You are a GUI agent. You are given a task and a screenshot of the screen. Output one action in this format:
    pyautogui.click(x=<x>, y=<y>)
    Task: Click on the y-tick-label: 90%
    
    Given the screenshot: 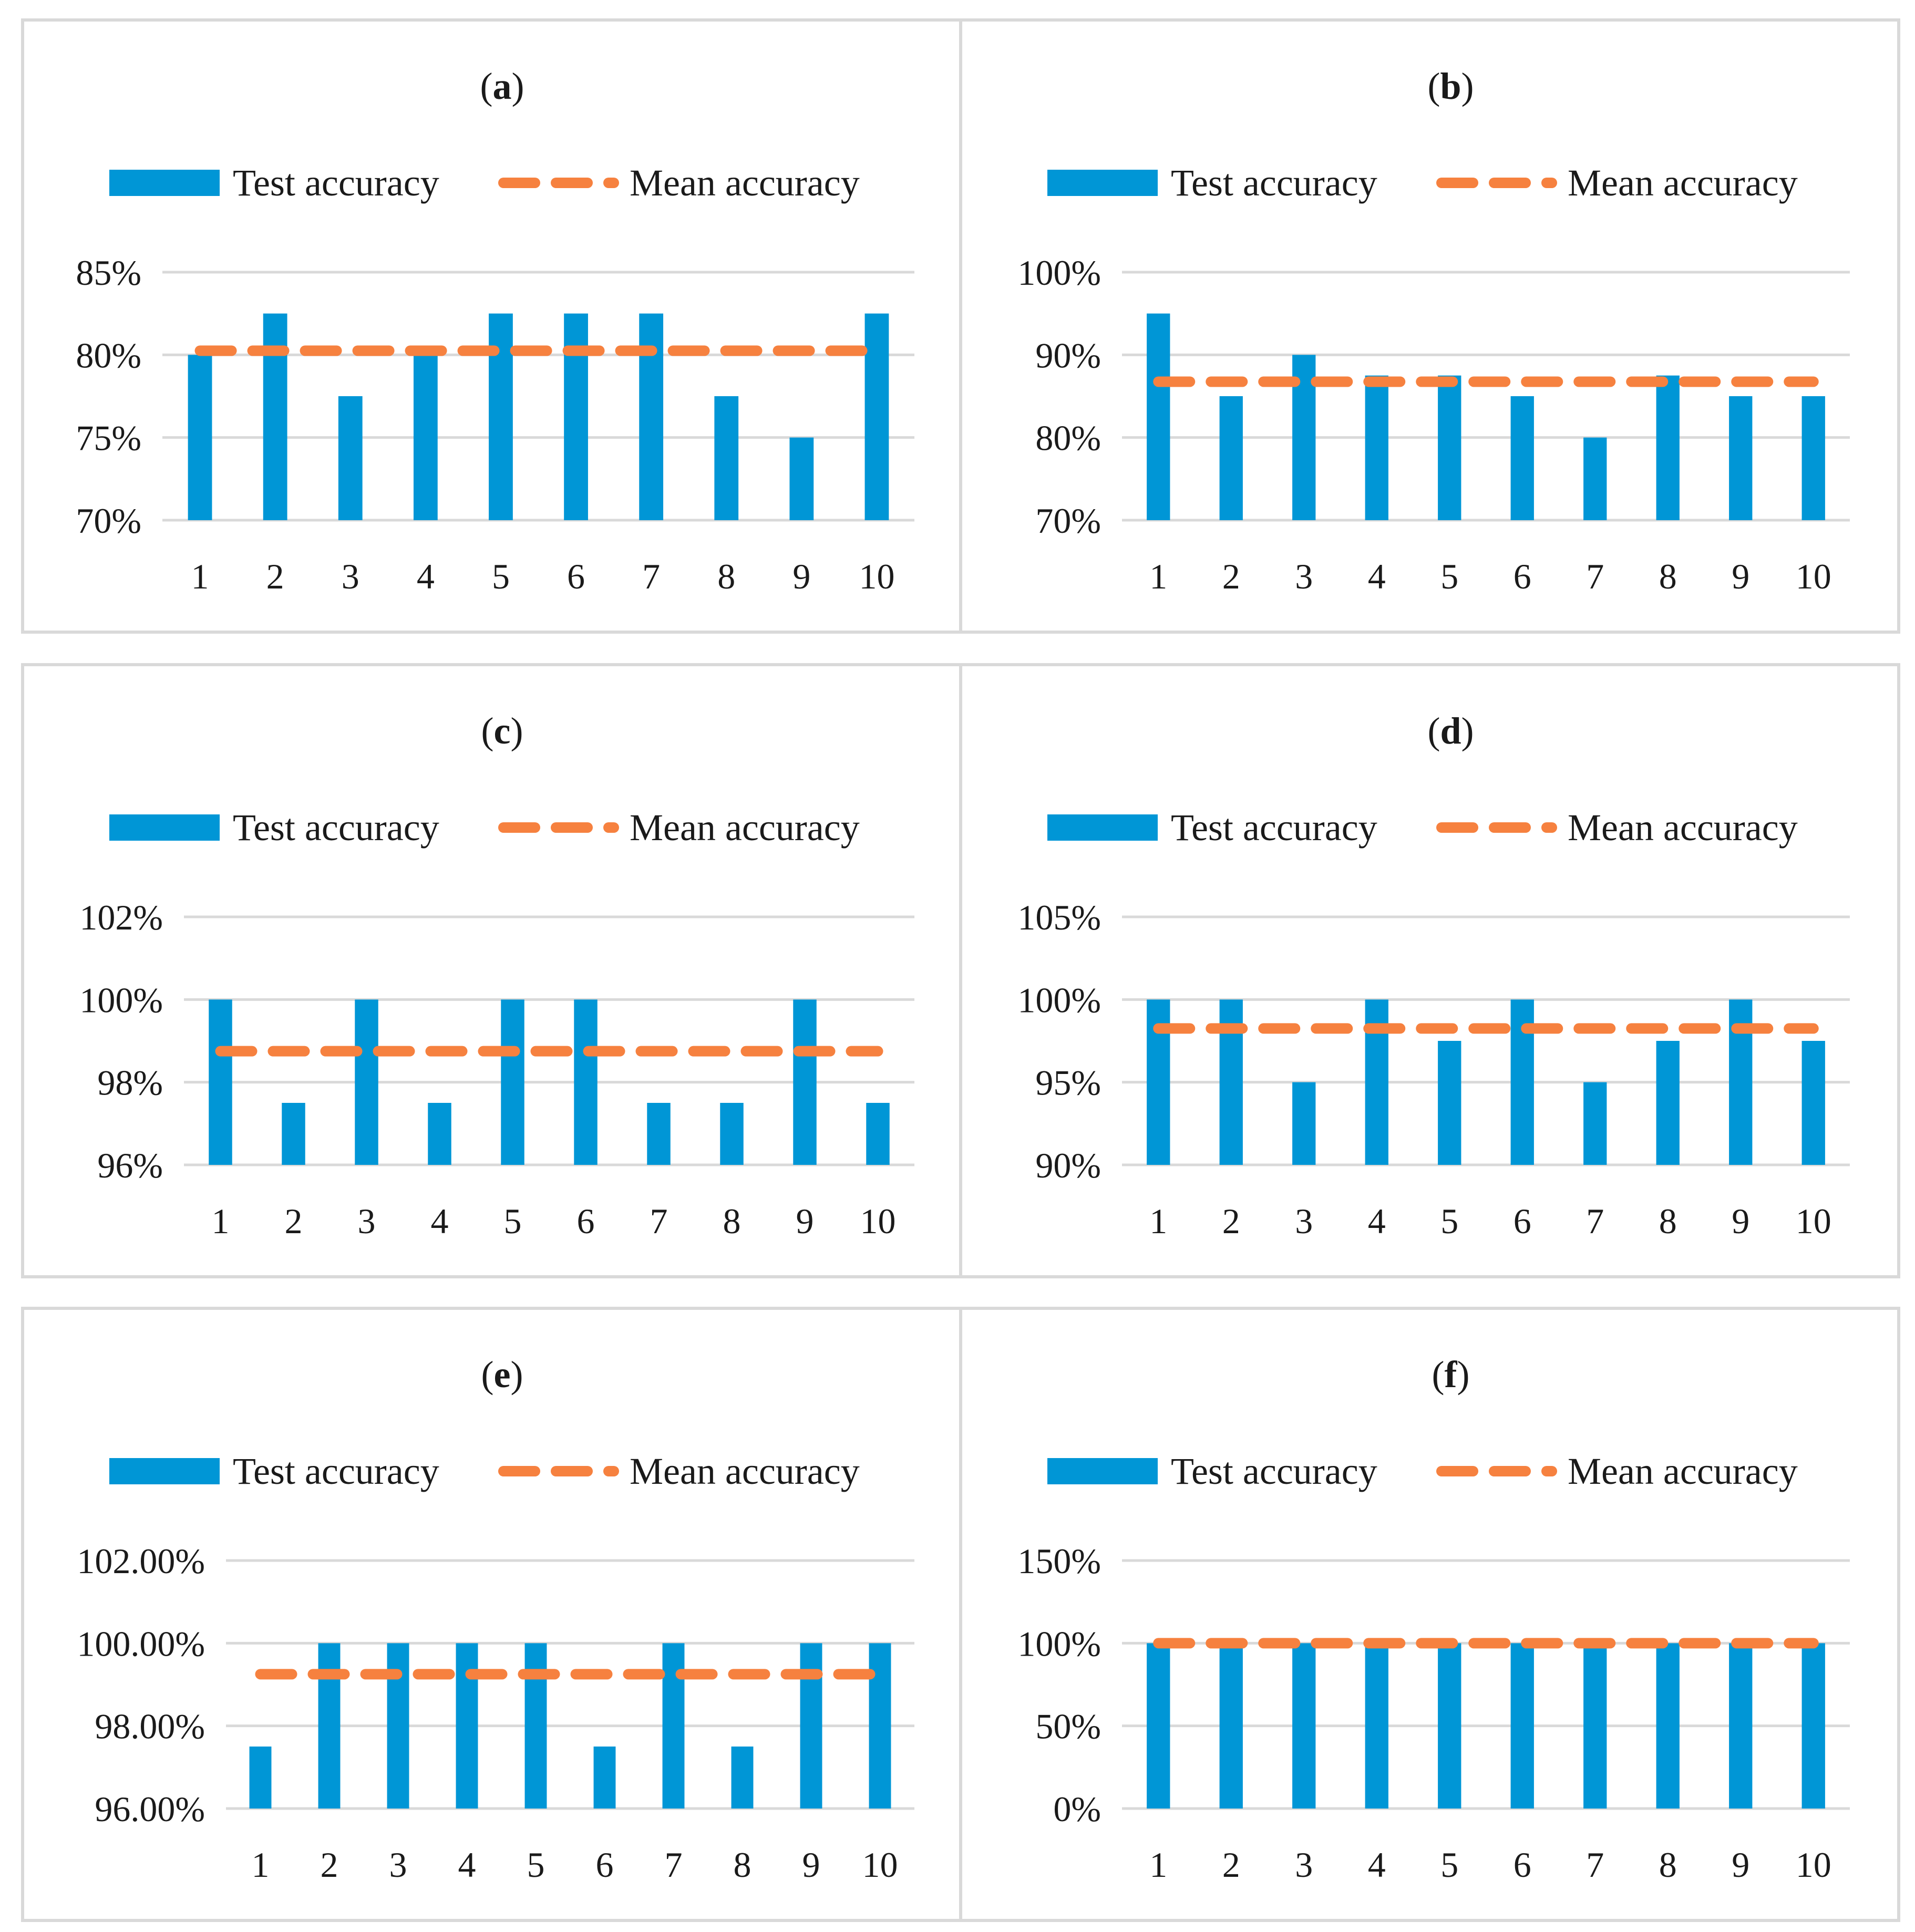 What is the action you would take?
    pyautogui.click(x=1068, y=355)
    